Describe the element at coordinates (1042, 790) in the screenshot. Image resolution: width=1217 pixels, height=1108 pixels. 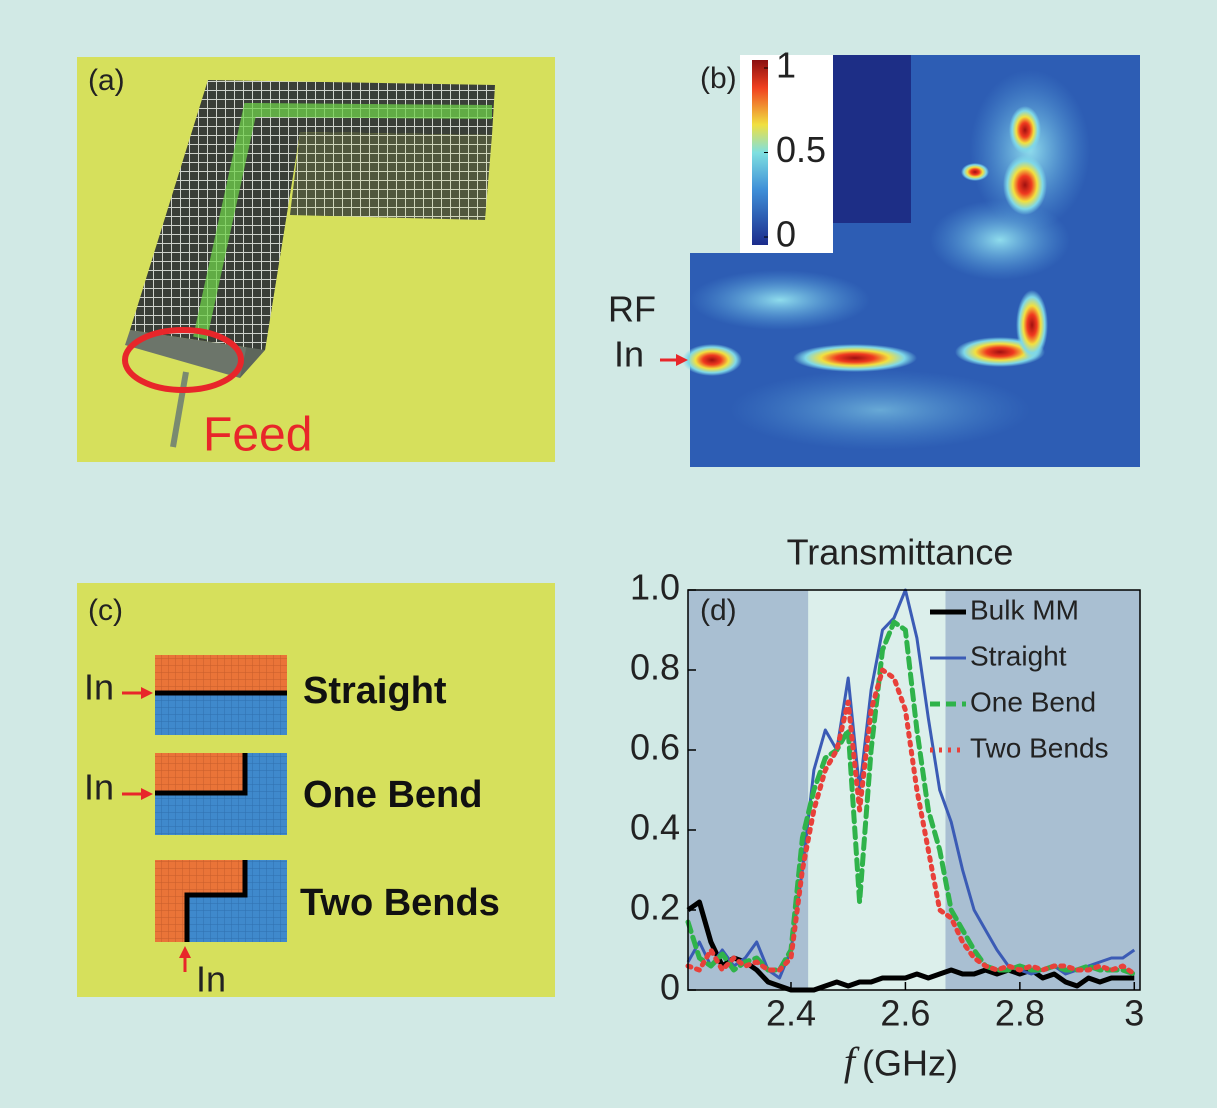
I see `shaded-region` at that location.